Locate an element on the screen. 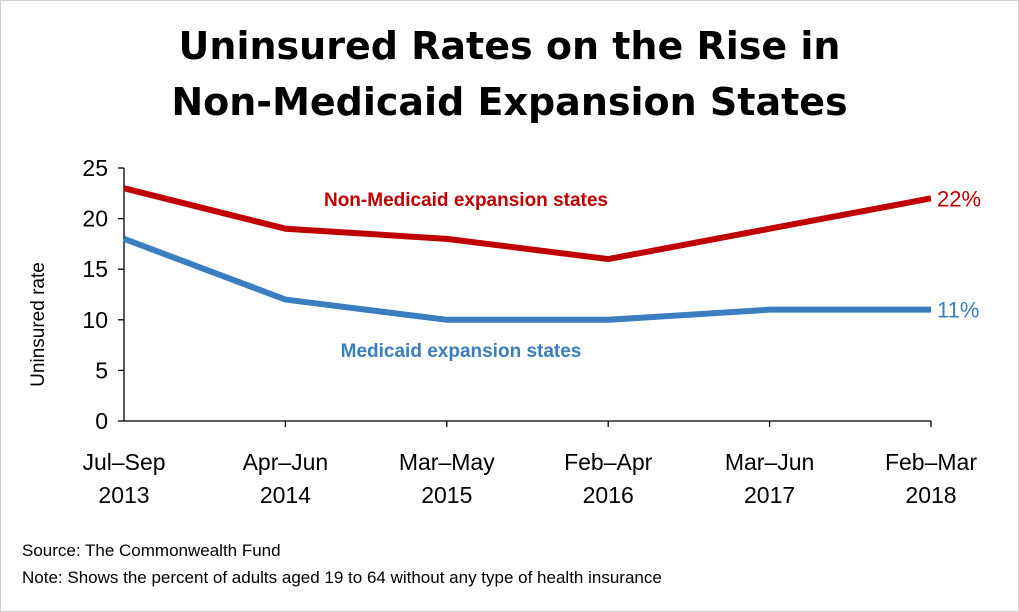 The height and width of the screenshot is (612, 1019). y-tick-label: 20 is located at coordinates (95, 219).